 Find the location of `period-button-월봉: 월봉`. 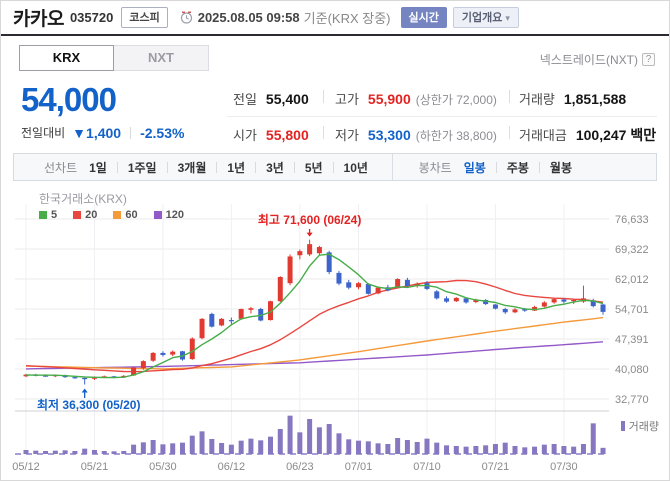

period-button-월봉: 월봉 is located at coordinates (560, 167).